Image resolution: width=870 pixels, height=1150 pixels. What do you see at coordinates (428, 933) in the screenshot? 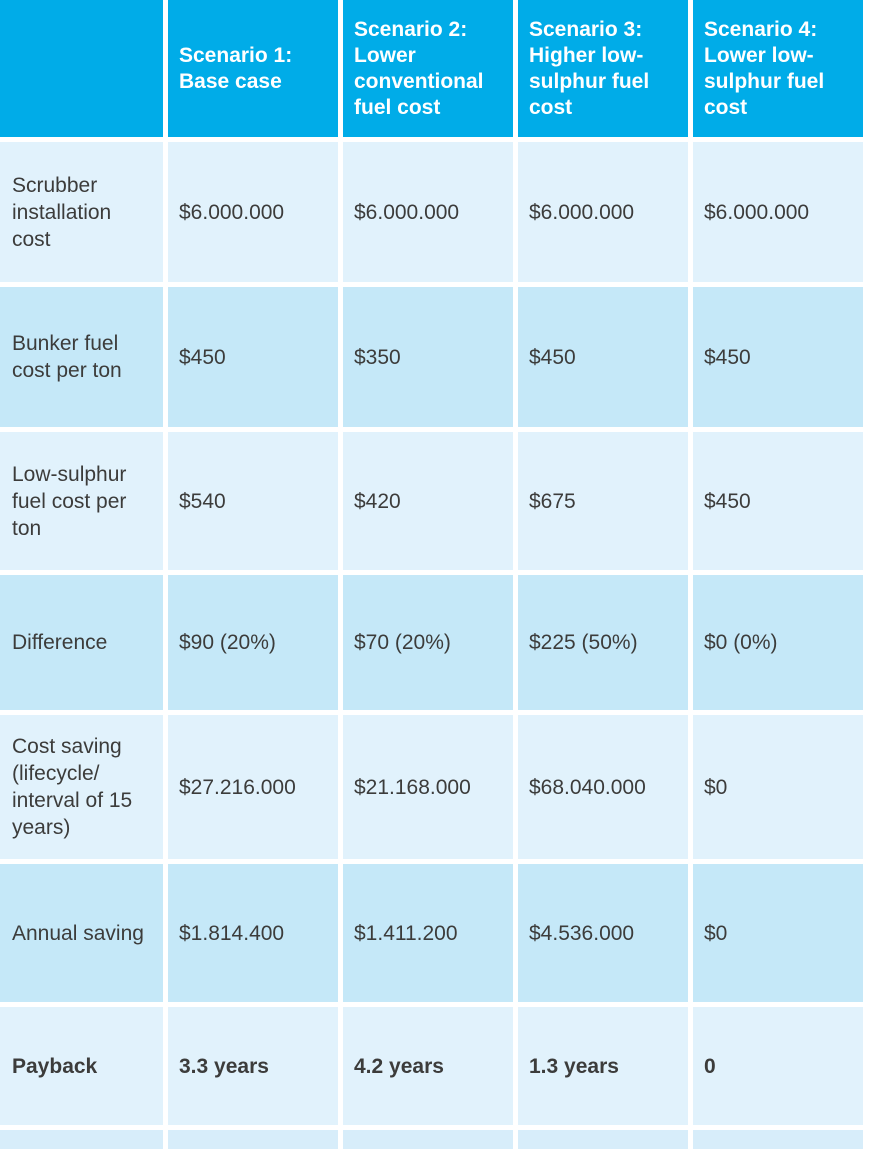
I see `data-cell: $1.411.200` at bounding box center [428, 933].